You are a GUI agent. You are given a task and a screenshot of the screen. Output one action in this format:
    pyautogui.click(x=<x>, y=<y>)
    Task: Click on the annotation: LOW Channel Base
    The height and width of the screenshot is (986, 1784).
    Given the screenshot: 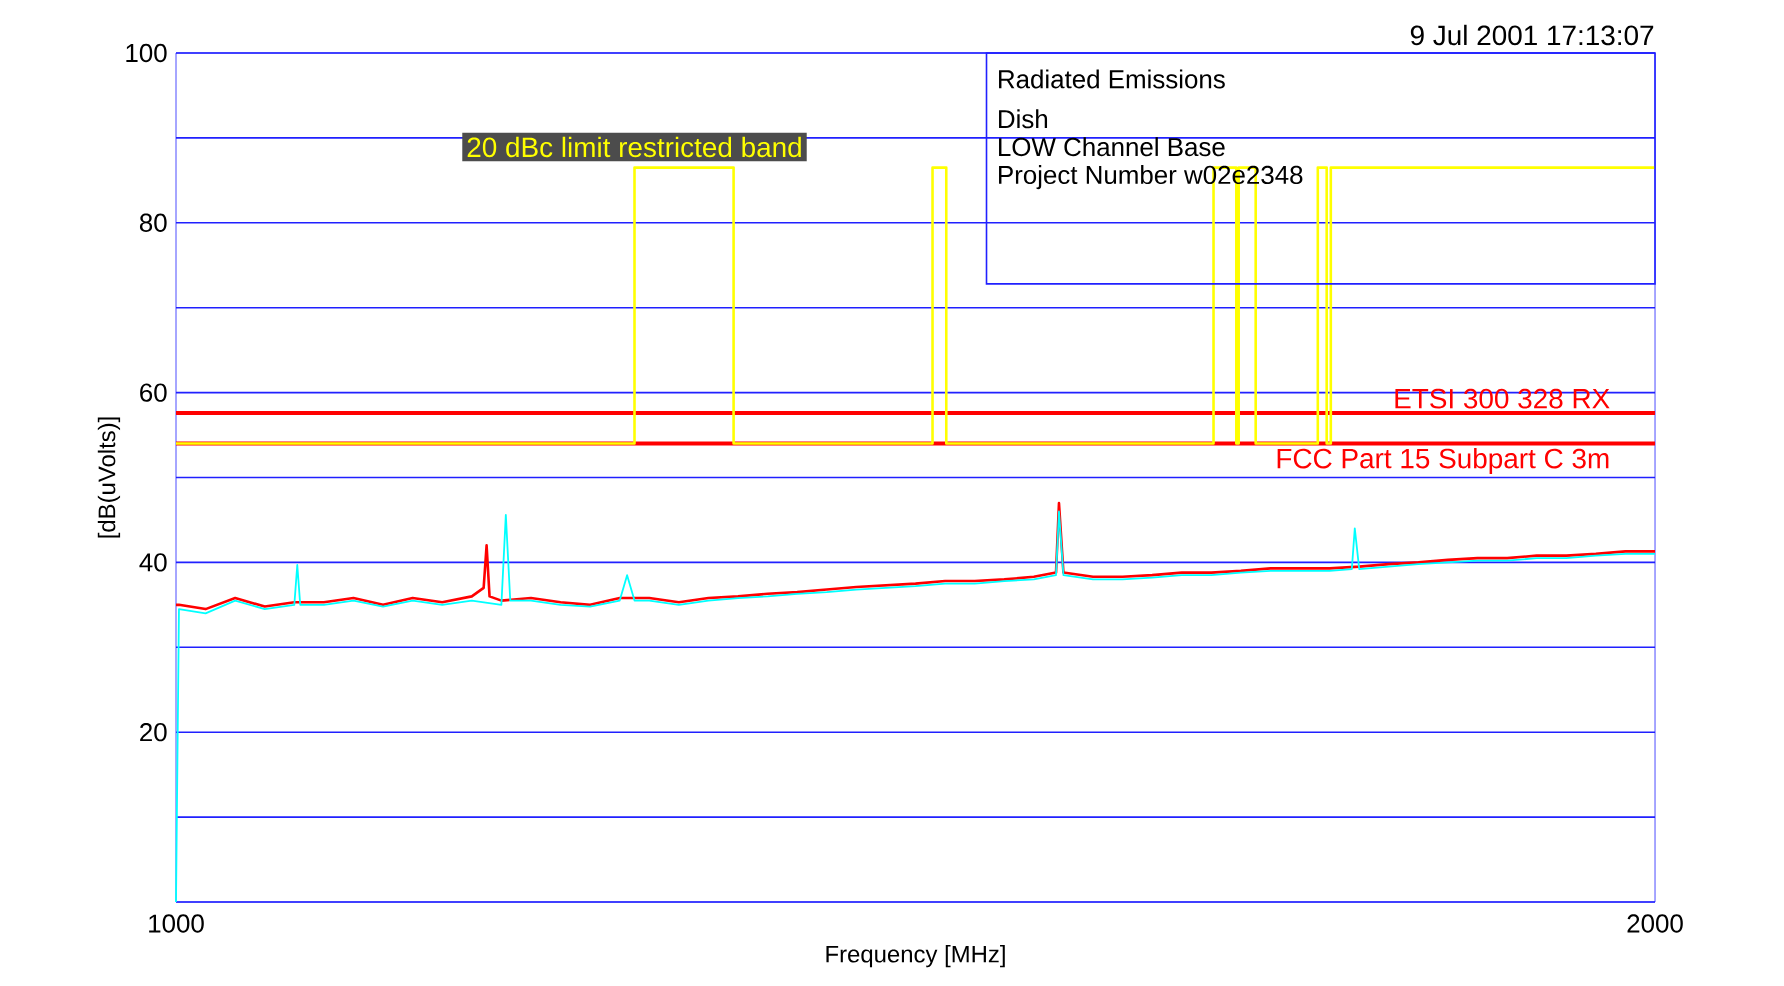 What is the action you would take?
    pyautogui.click(x=1112, y=147)
    